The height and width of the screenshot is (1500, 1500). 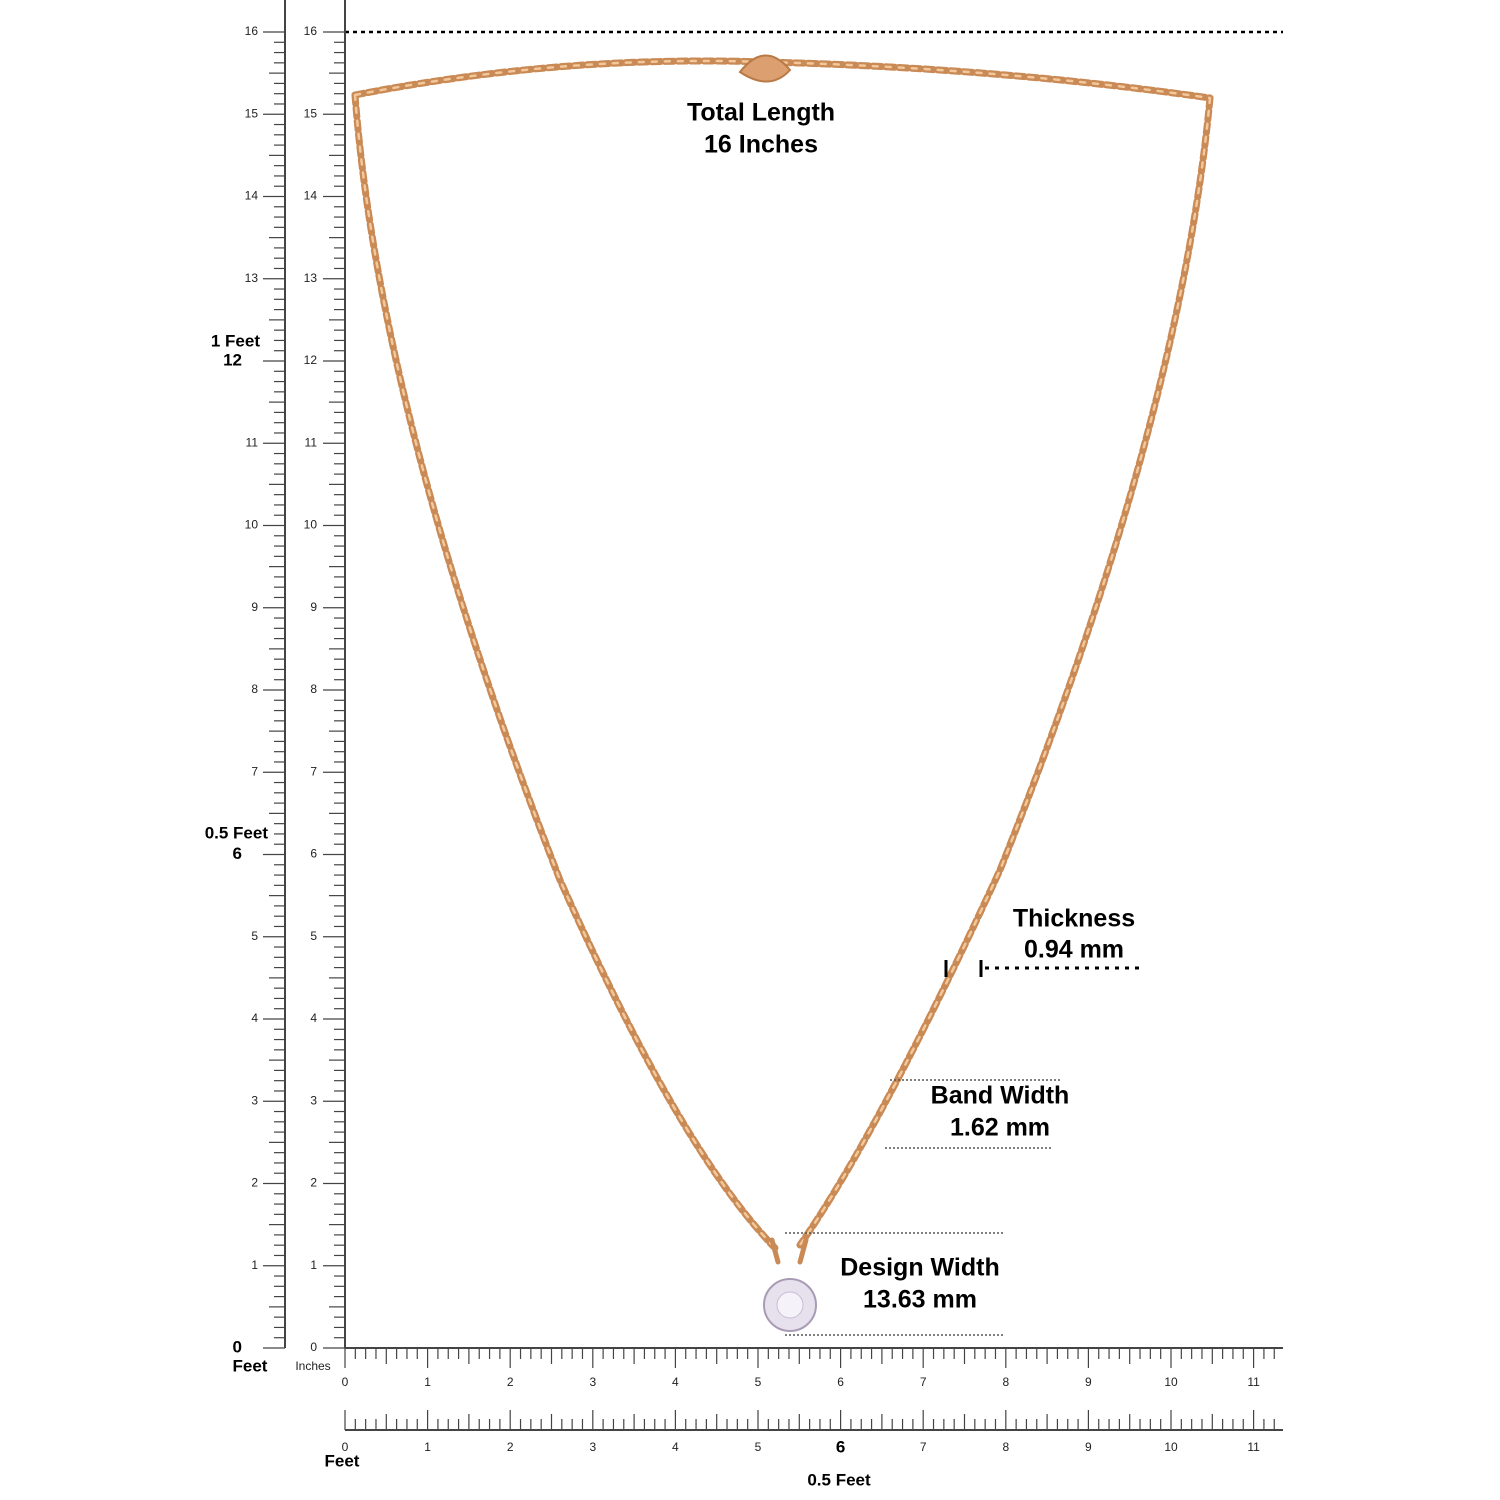 I want to click on band-width-value: 1.62 mm, so click(x=1000, y=1128).